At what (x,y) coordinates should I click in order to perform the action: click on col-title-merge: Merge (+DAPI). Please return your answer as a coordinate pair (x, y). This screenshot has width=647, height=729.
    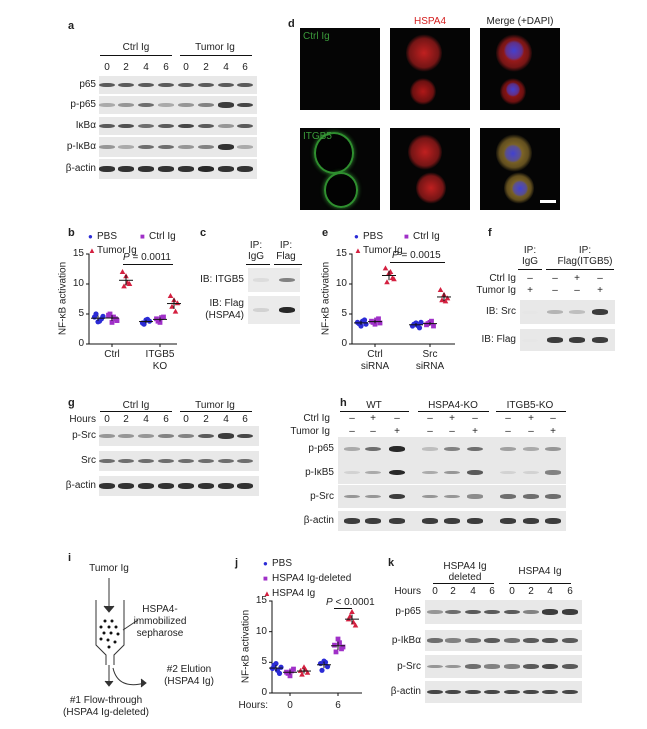
    Looking at the image, I should click on (520, 21).